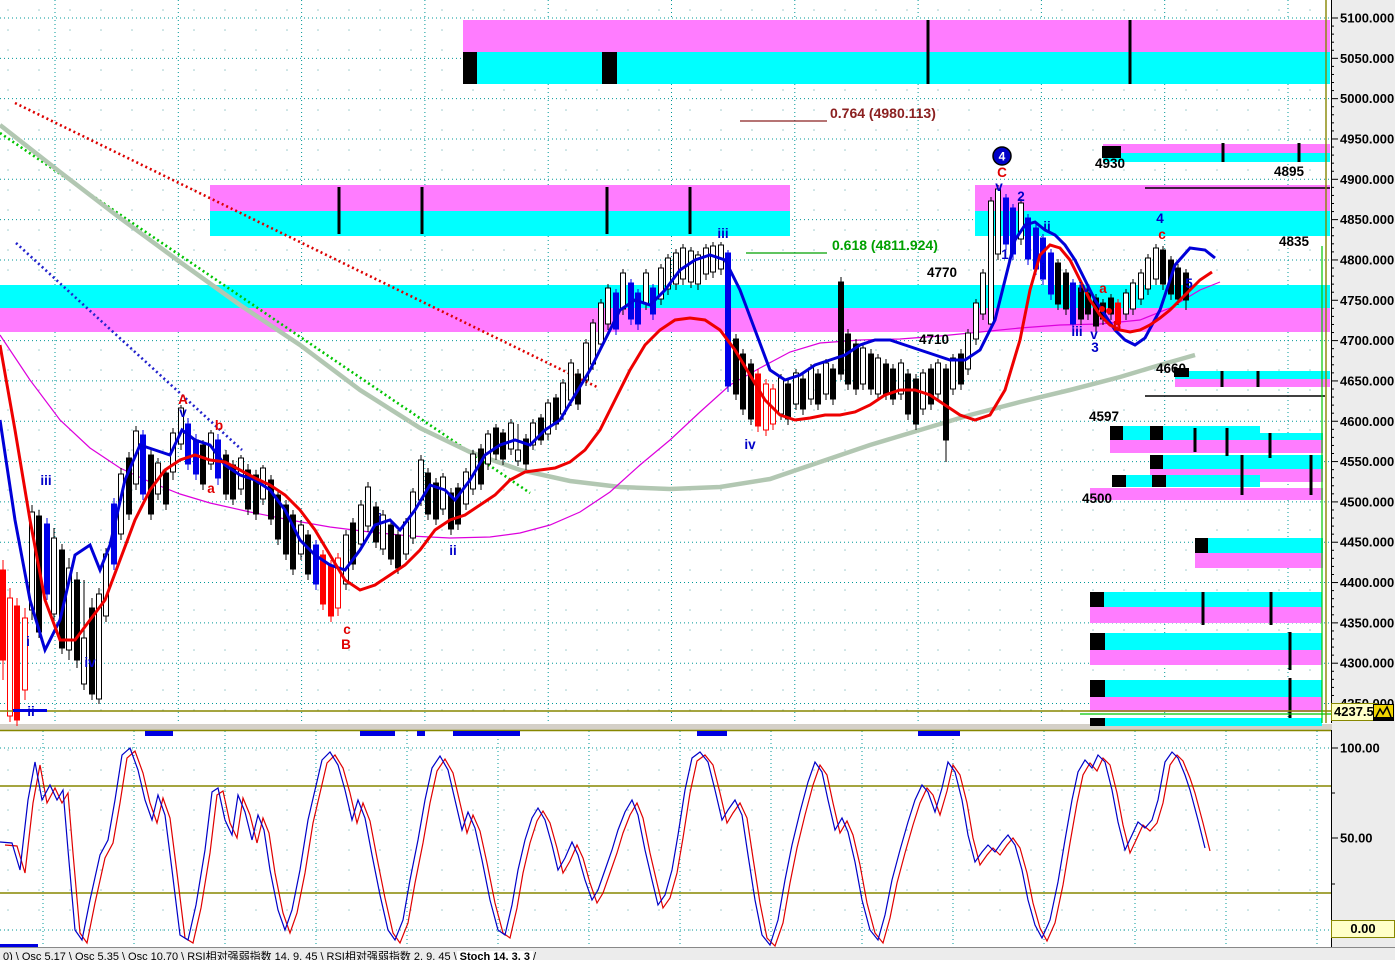 Image resolution: width=1395 pixels, height=960 pixels. Describe the element at coordinates (1097, 498) in the screenshot. I see `price-annotation: 4500` at that location.